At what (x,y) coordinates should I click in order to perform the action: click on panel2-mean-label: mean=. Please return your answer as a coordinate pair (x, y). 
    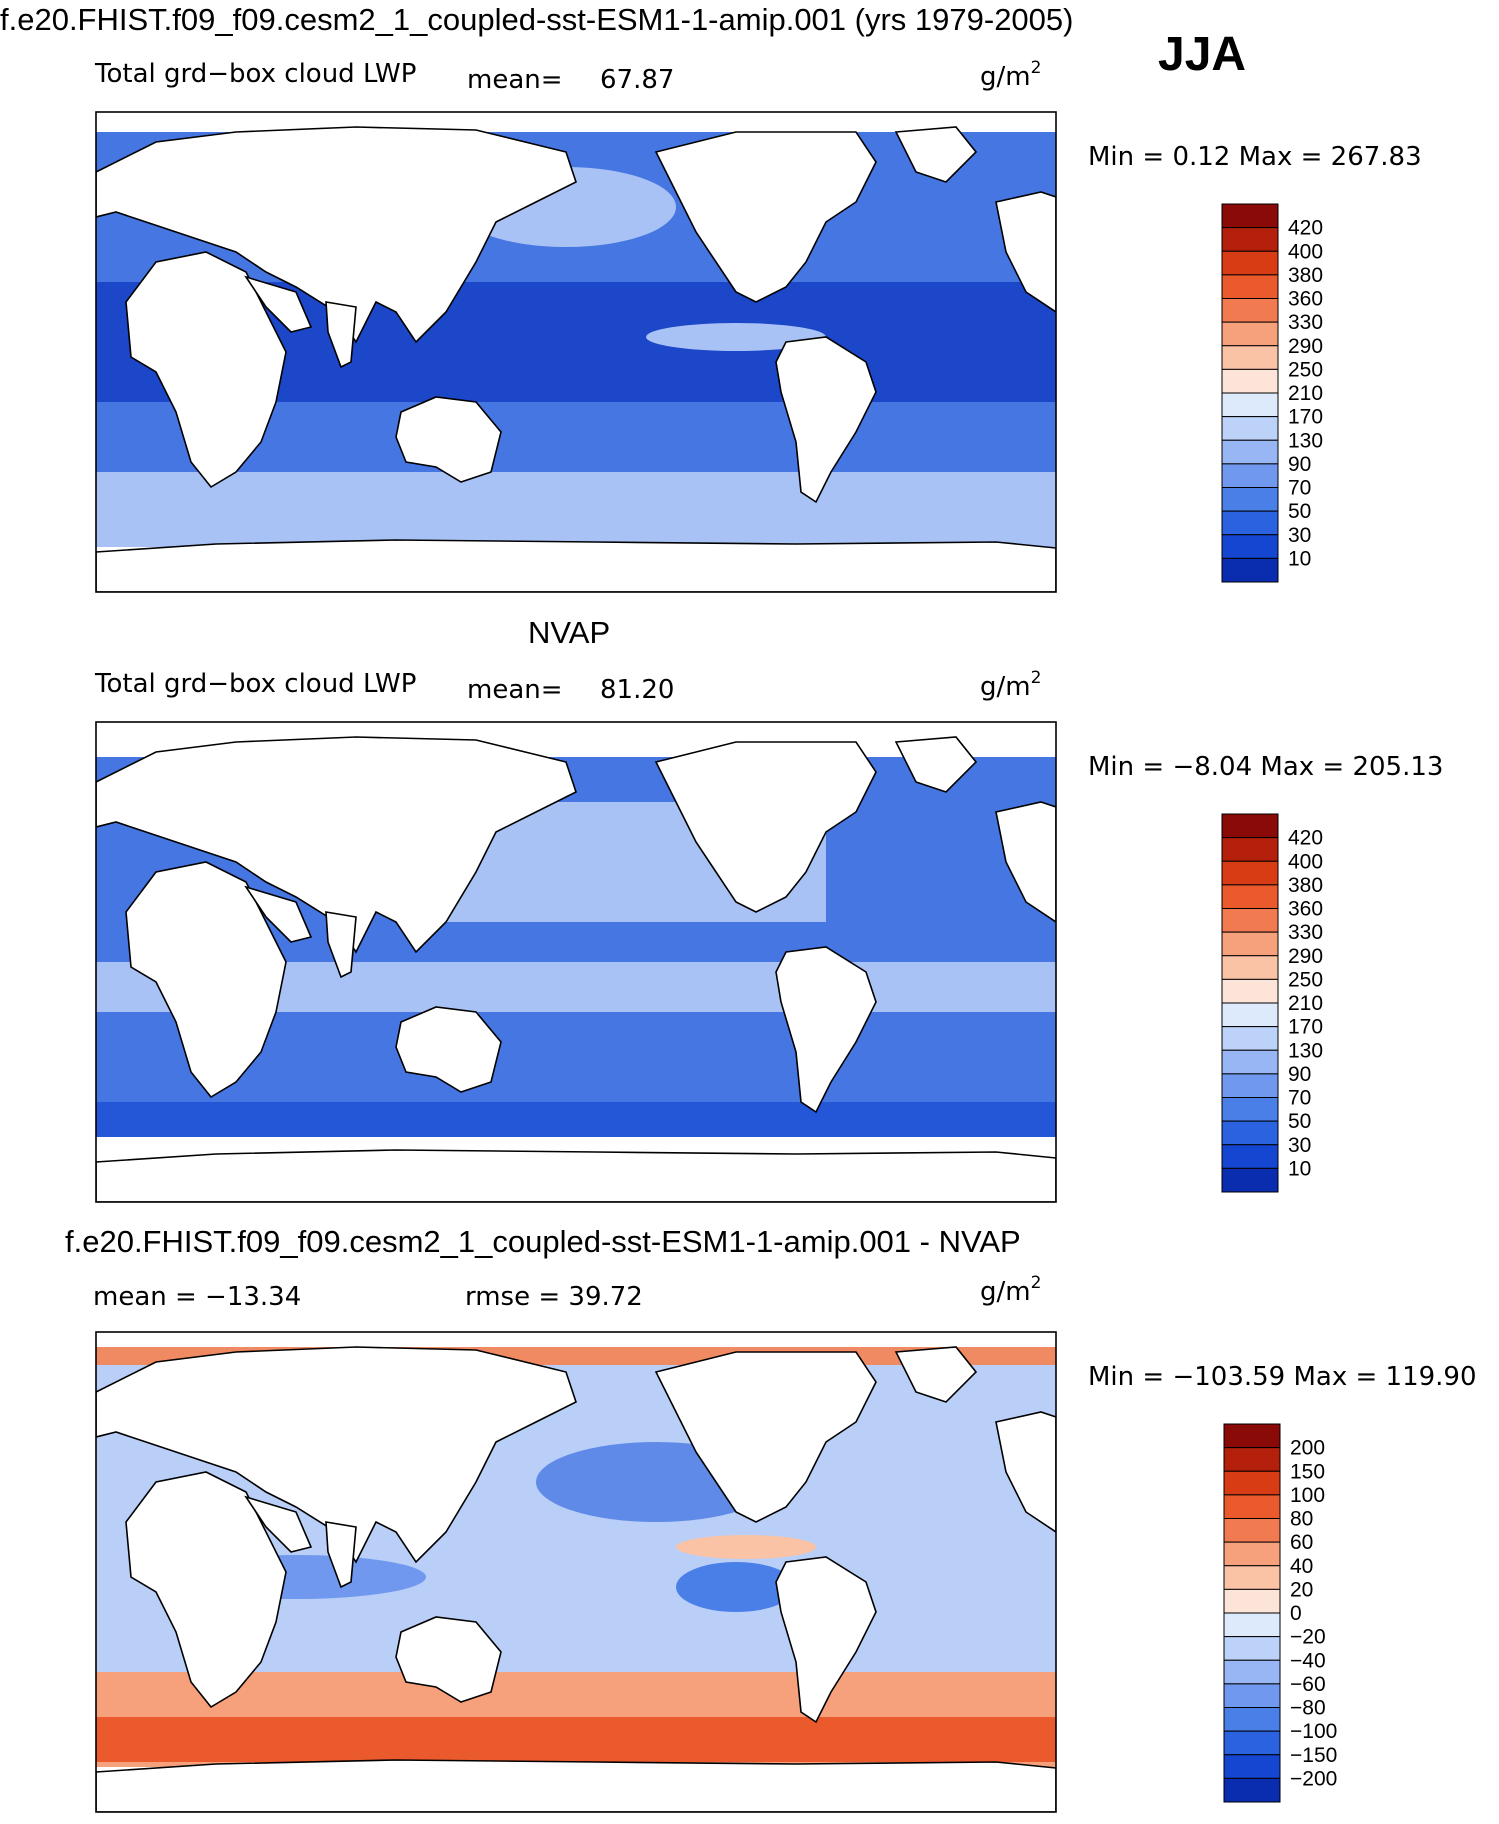
    Looking at the image, I should click on (515, 690).